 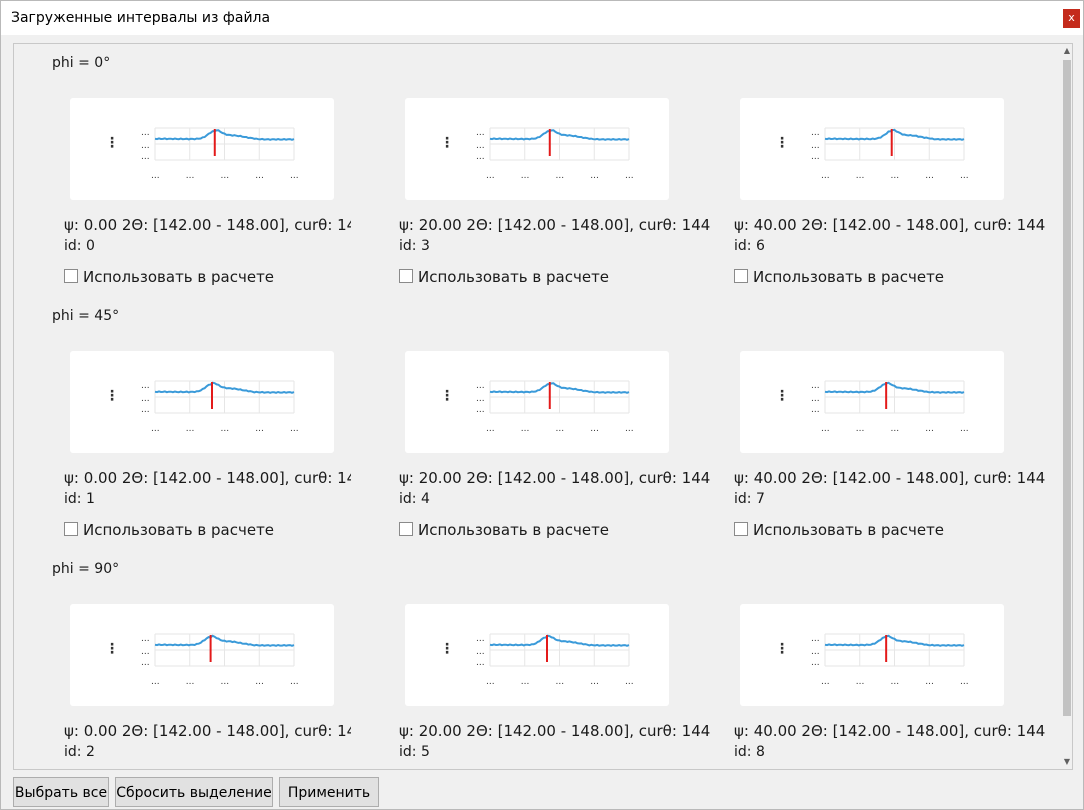 I want to click on phi-group-label: phi = 90°, so click(x=86, y=569).